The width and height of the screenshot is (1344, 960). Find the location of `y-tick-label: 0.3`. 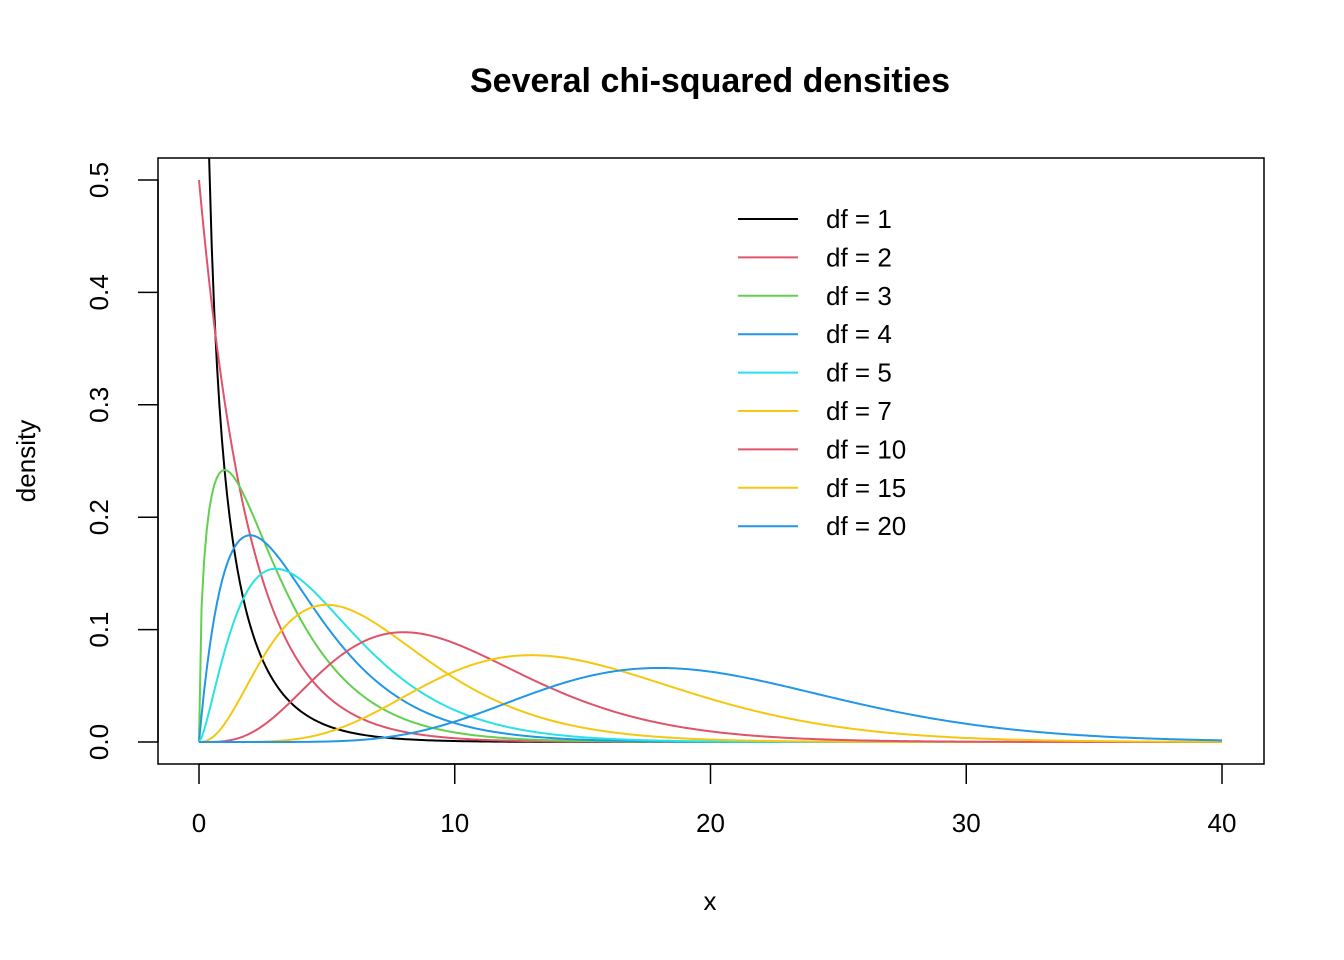

y-tick-label: 0.3 is located at coordinates (99, 405).